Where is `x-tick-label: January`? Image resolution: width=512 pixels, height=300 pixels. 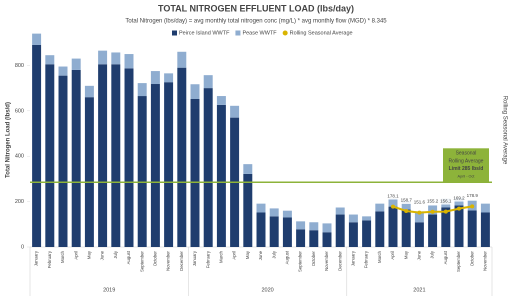
x-tick-label: January is located at coordinates (353, 258).